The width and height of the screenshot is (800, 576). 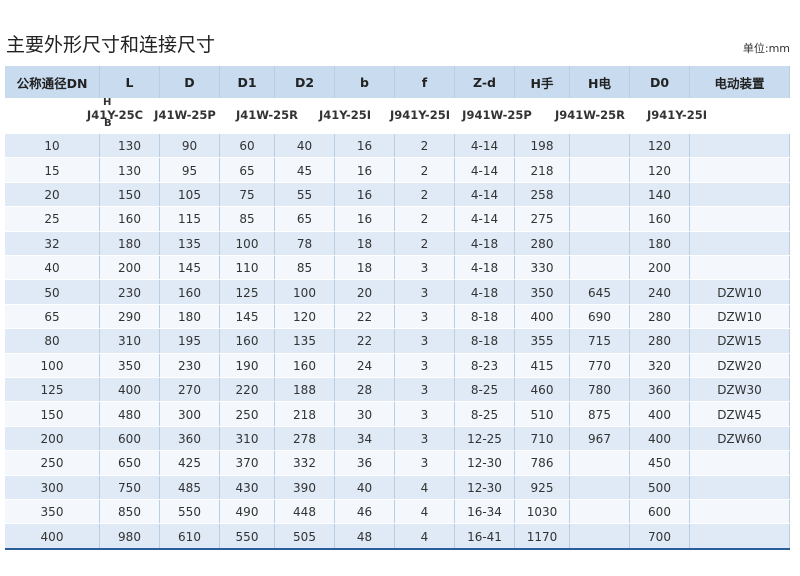 I want to click on table-cell: 310, so click(x=247, y=439).